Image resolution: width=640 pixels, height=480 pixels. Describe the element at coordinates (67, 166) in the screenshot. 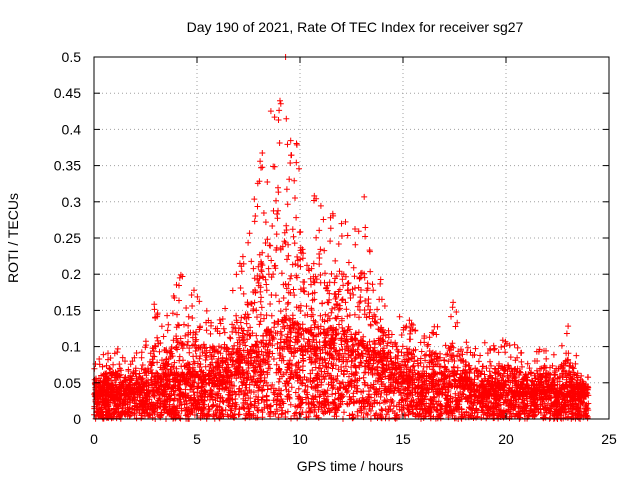

I see `y-tick-label: 0.35` at that location.